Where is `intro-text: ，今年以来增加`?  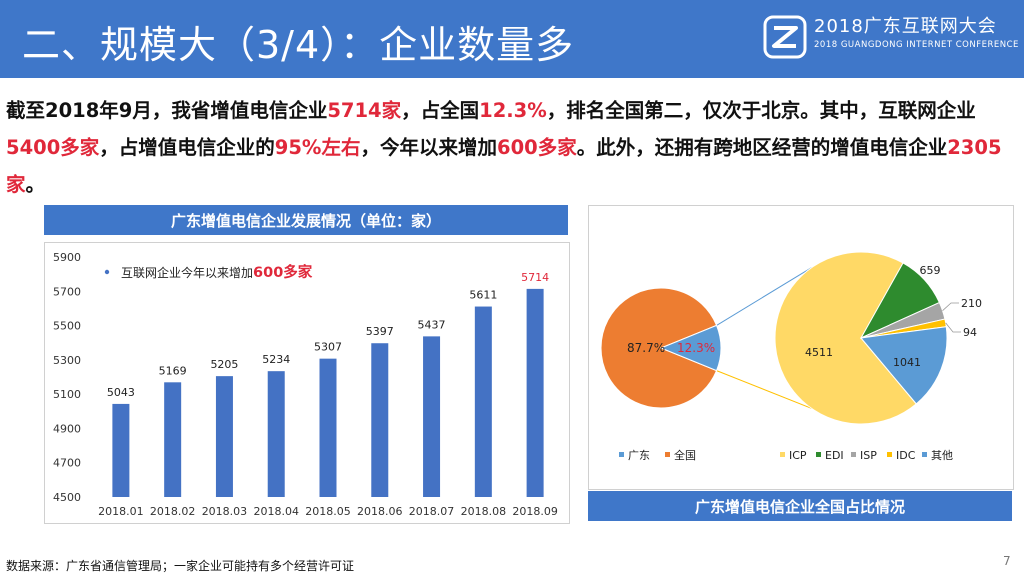
intro-text: ，今年以来增加 is located at coordinates (428, 147).